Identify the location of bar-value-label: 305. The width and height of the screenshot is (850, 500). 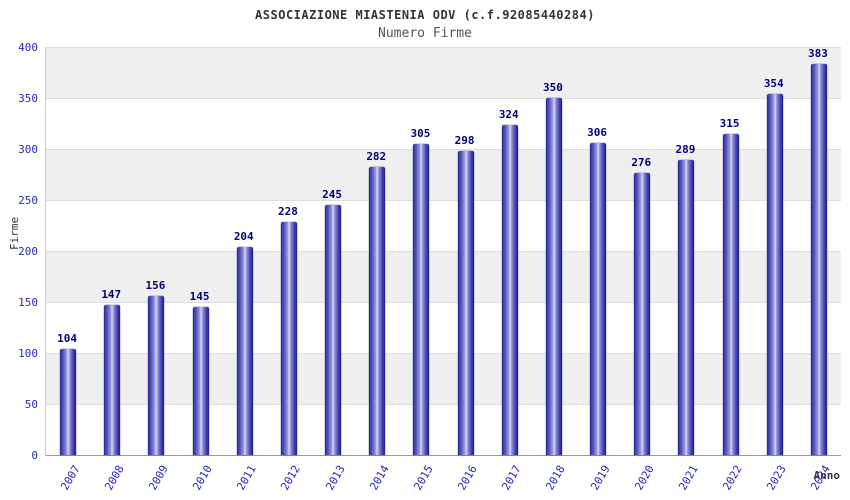
(420, 133).